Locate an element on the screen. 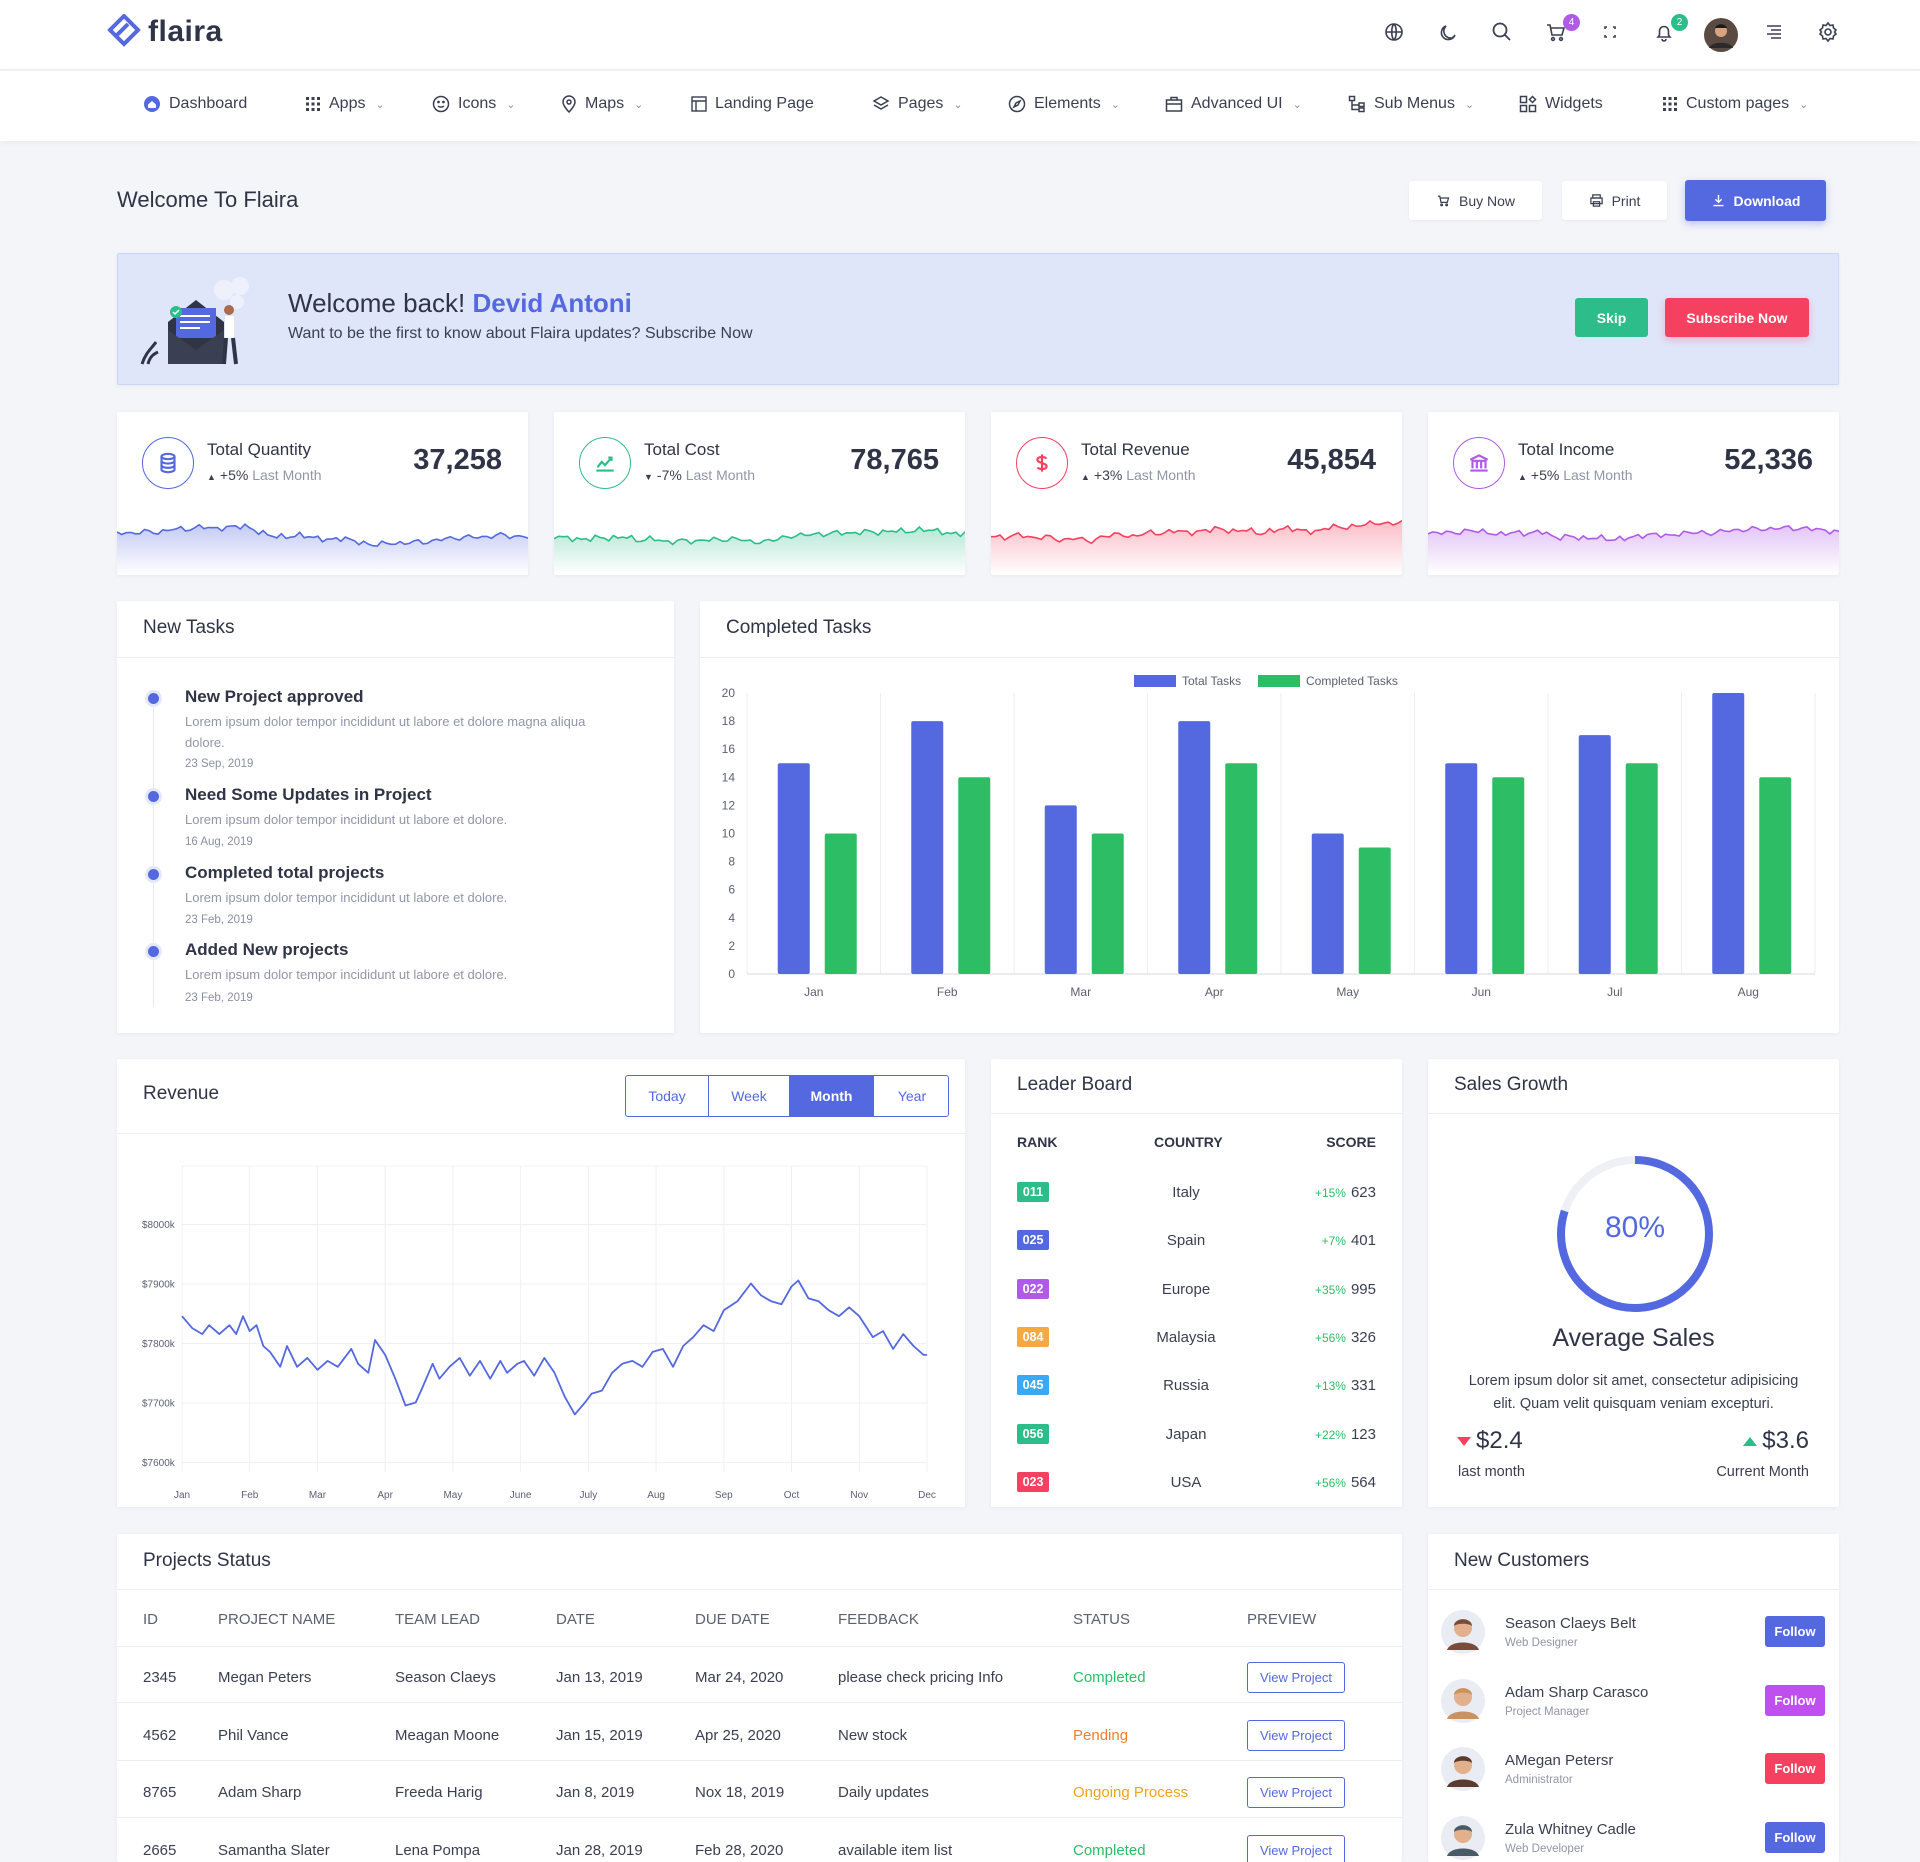 This screenshot has height=1862, width=1920. nav-apps: Apps ⌄ is located at coordinates (345, 104).